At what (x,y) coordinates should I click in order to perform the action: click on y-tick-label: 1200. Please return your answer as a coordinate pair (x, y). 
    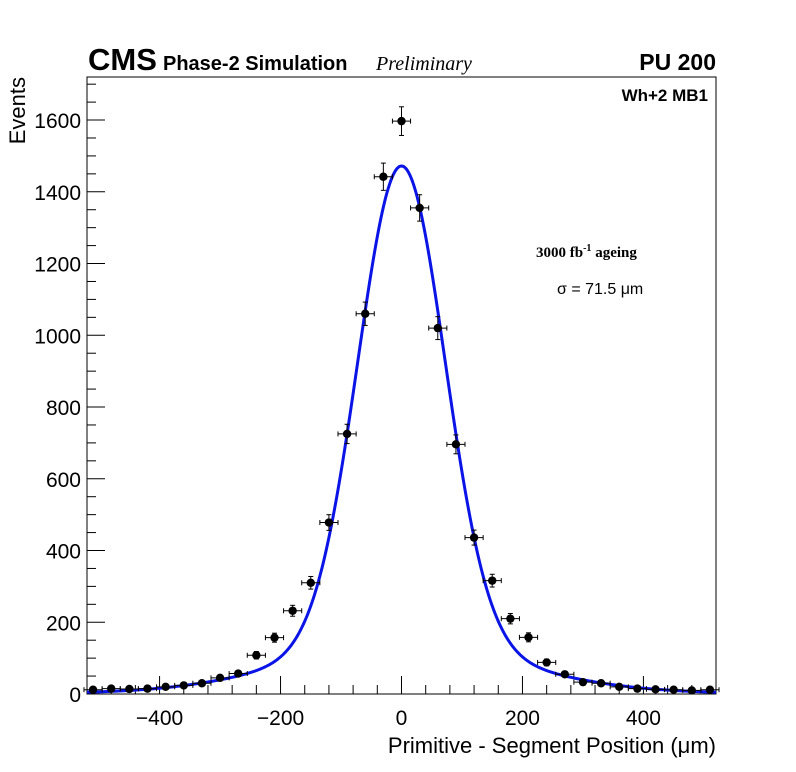
    Looking at the image, I should click on (57, 265).